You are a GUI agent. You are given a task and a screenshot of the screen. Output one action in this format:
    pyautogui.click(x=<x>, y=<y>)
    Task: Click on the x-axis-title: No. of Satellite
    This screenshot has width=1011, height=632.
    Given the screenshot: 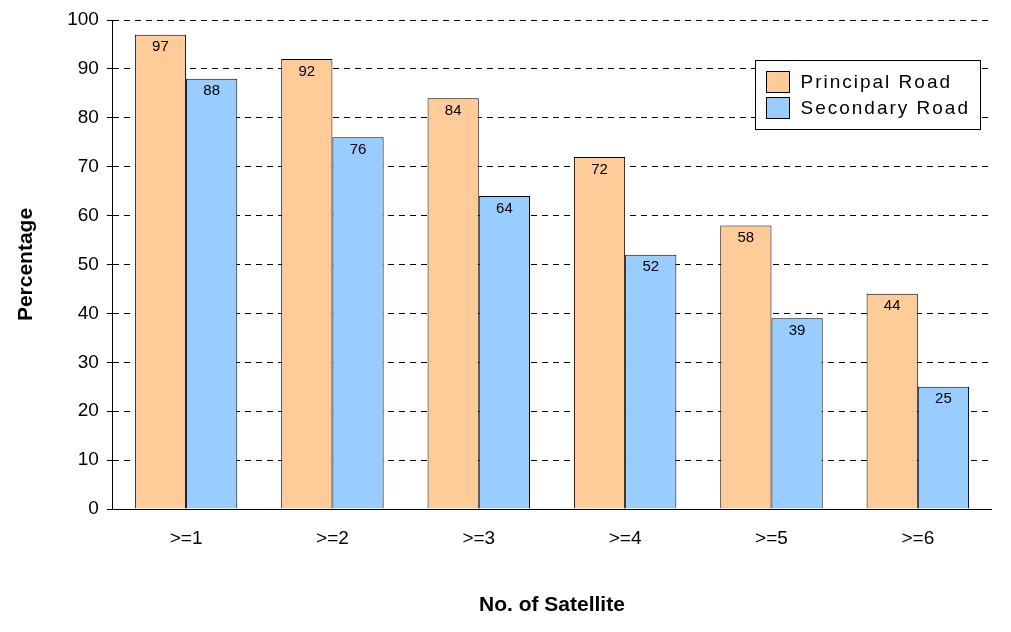 What is the action you would take?
    pyautogui.click(x=552, y=604)
    